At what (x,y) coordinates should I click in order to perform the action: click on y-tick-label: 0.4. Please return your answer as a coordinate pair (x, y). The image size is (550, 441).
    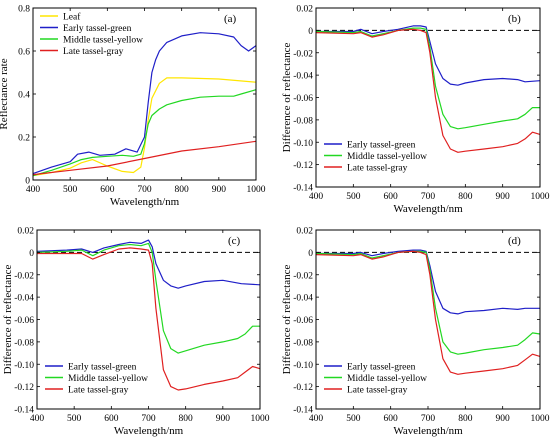
    Looking at the image, I should click on (24, 96).